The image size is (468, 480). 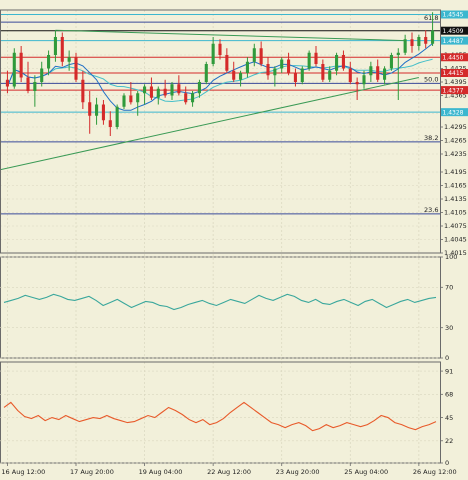 What do you see at coordinates (455, 141) in the screenshot?
I see `price-tick-label-6: 1.4265` at bounding box center [455, 141].